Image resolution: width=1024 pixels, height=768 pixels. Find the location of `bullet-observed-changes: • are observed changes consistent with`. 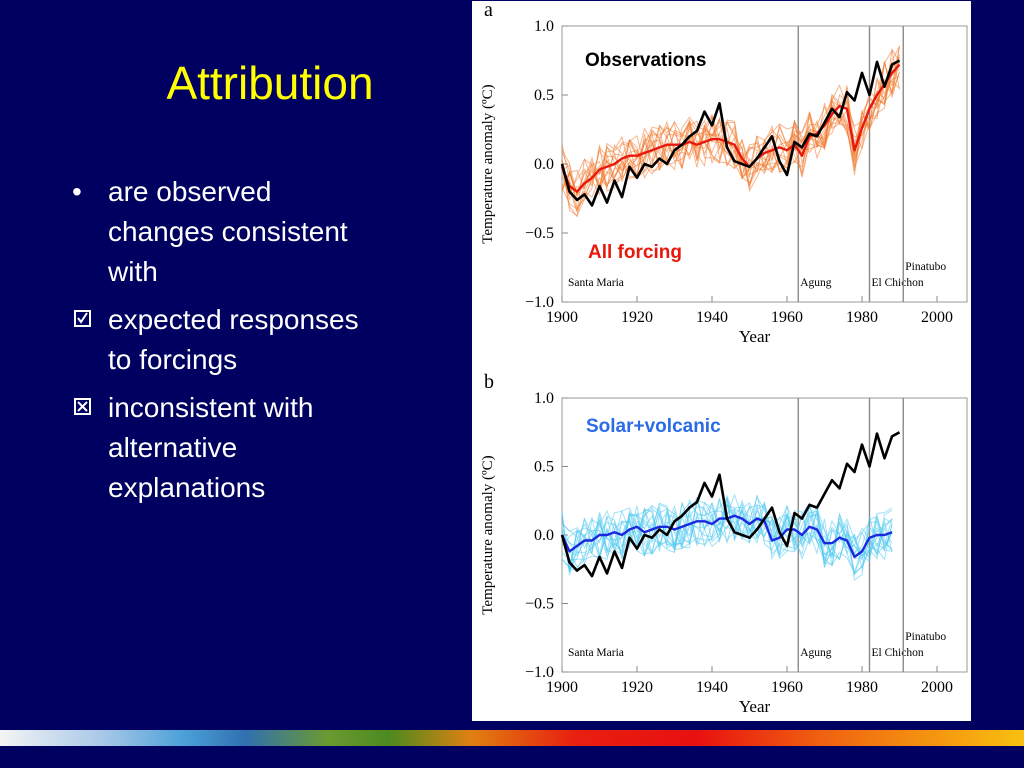

bullet-observed-changes: • are observed changes consistent with is located at coordinates (250, 232).